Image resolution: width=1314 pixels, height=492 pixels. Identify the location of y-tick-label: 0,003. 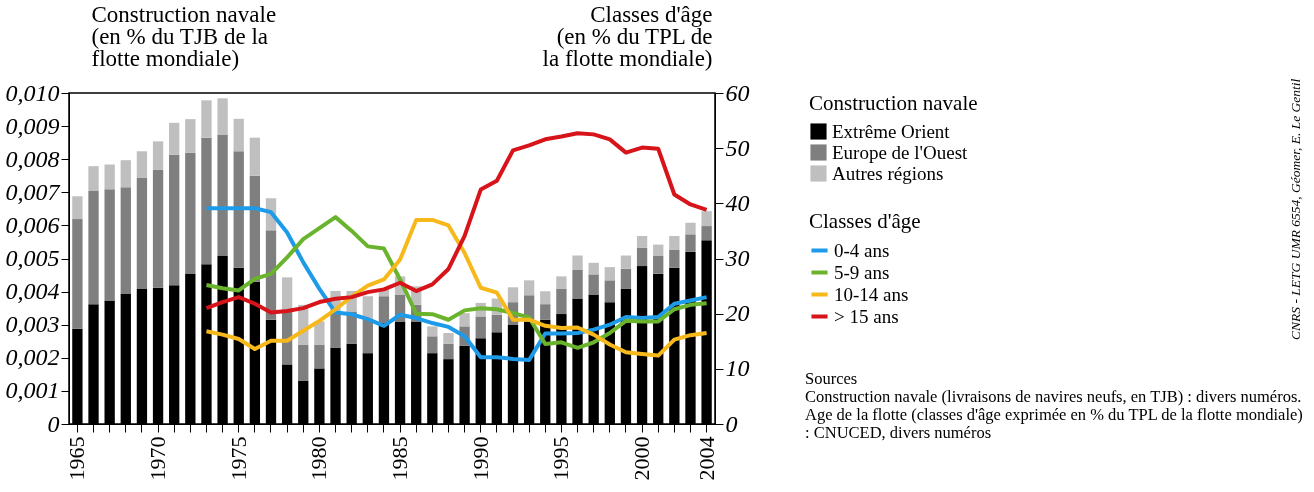
(32, 324).